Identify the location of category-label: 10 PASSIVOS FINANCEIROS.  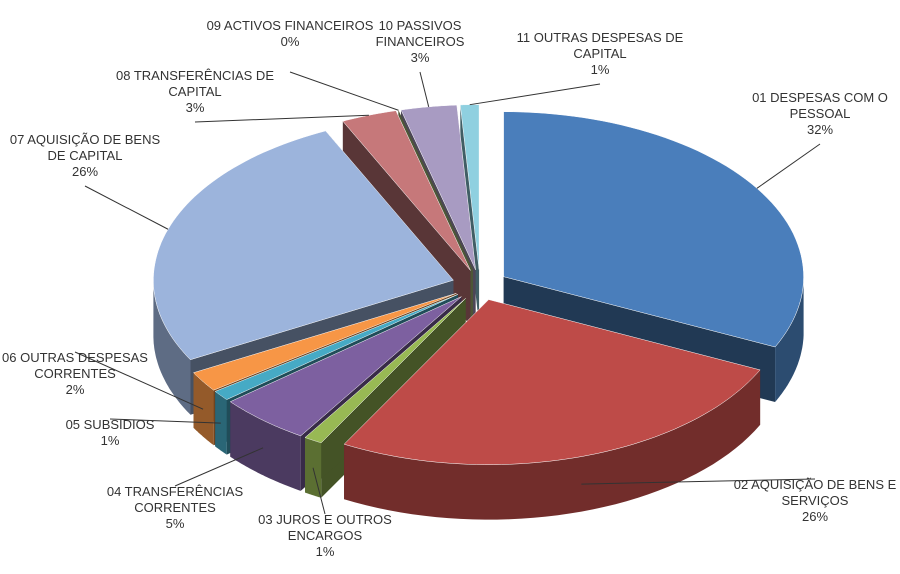
(420, 33).